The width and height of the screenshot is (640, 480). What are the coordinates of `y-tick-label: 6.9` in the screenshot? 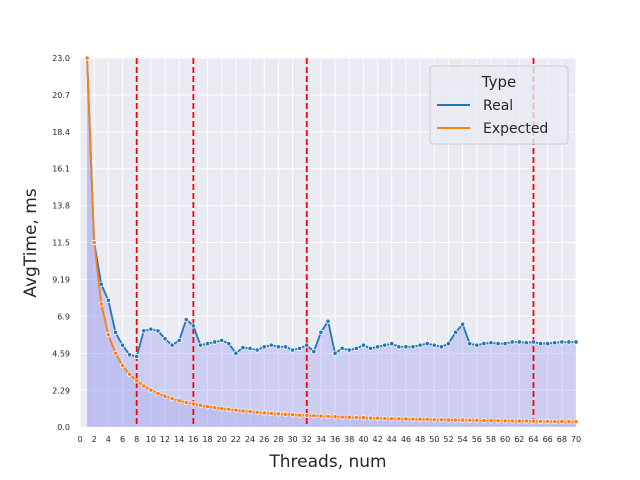 It's located at (63, 316).